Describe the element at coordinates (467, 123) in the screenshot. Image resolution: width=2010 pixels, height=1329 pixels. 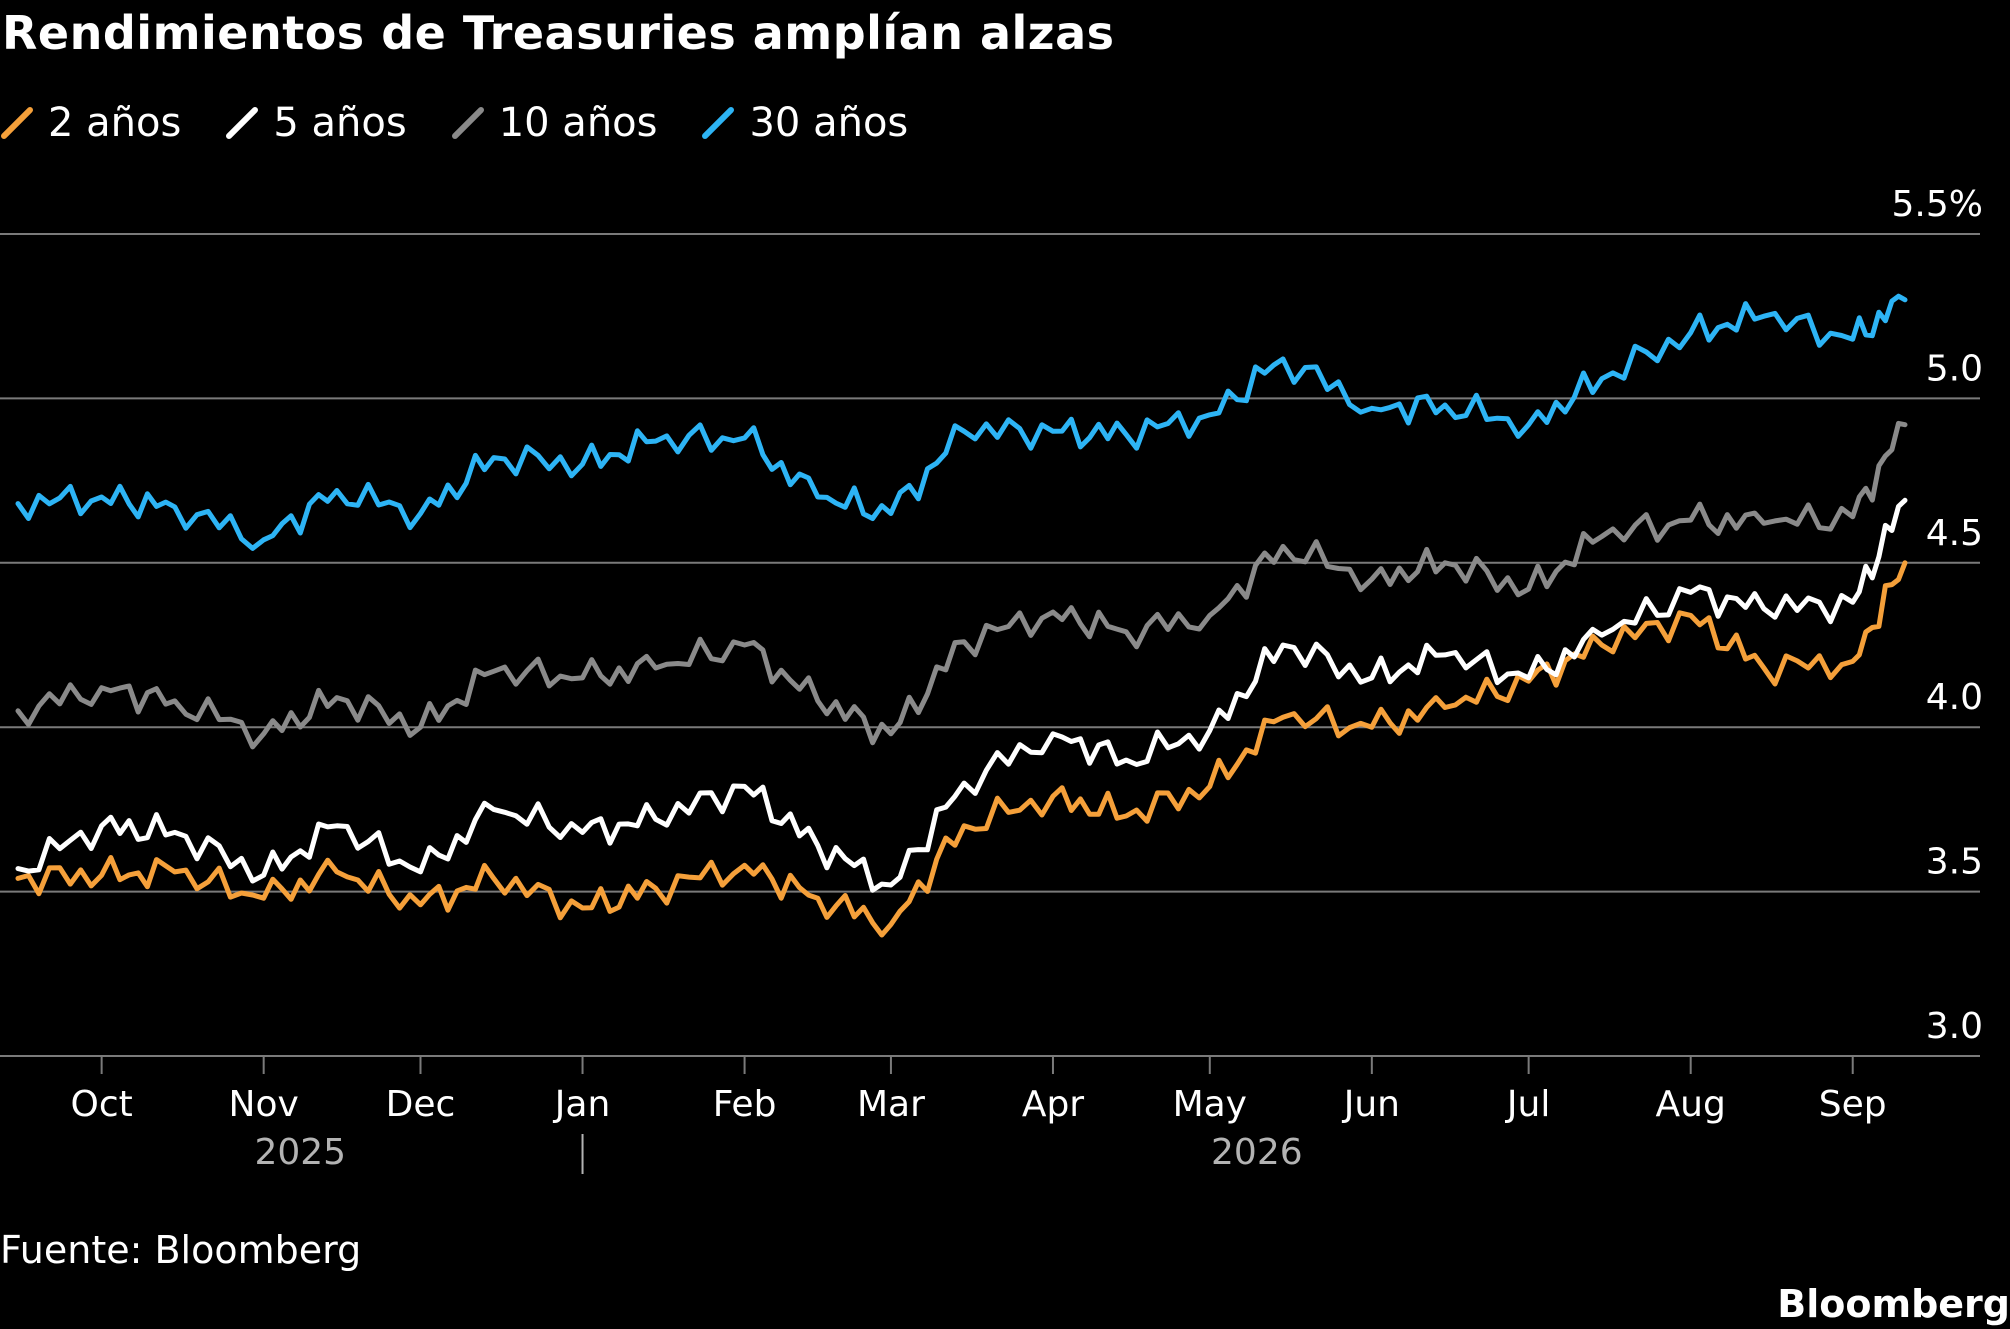
I see `legend-swatch-10y` at that location.